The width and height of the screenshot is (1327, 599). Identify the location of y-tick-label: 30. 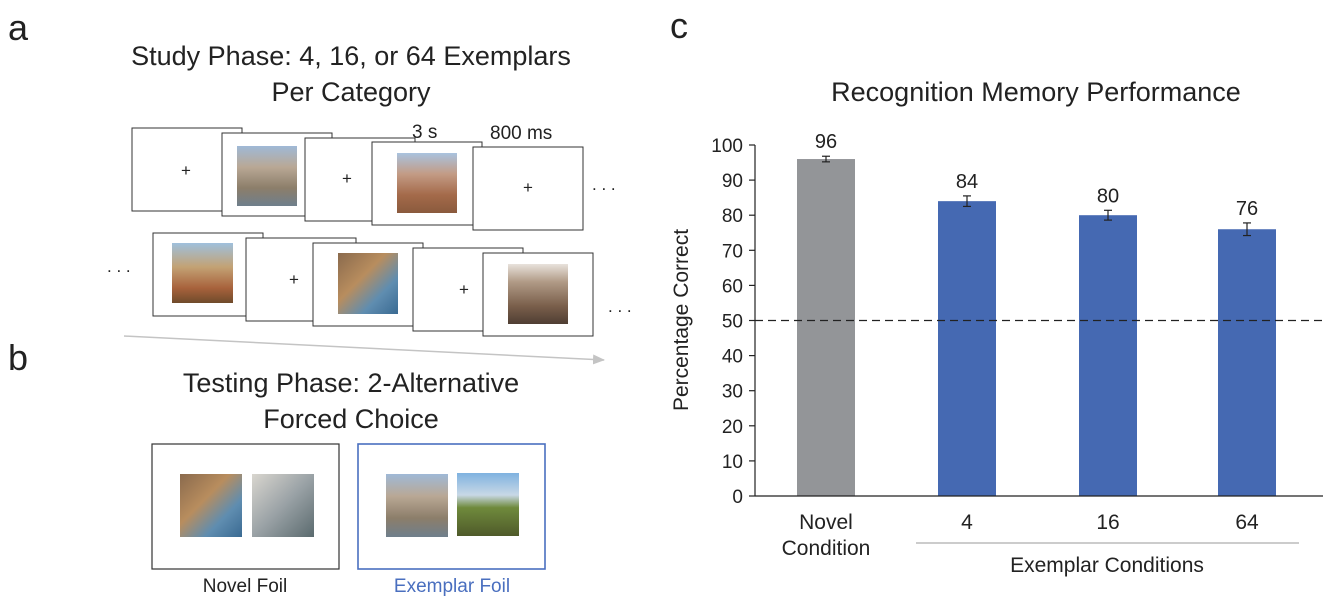
(732, 392).